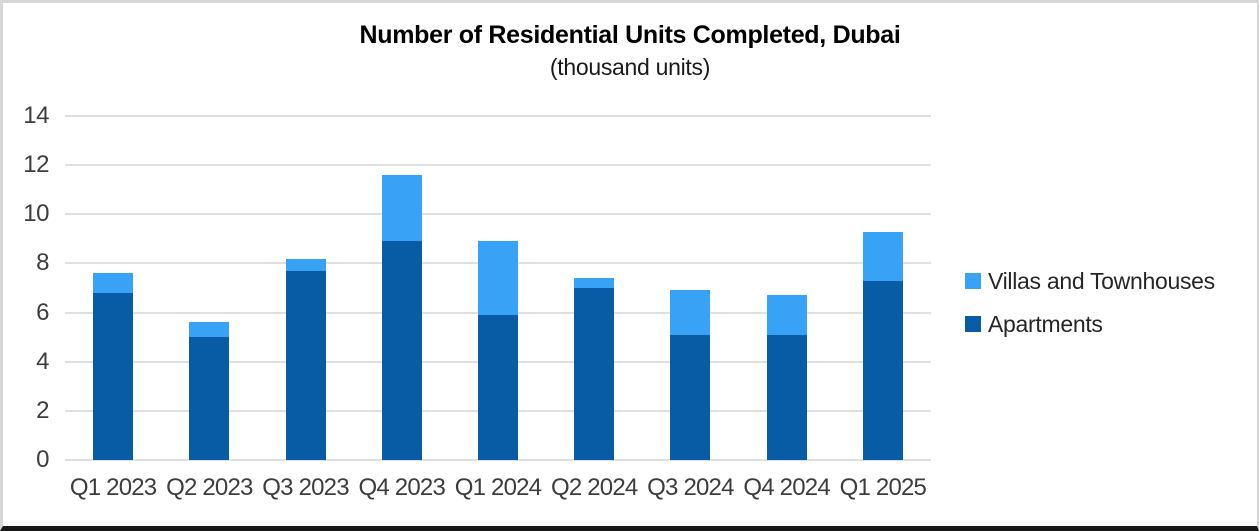 The height and width of the screenshot is (531, 1259). I want to click on legend-item-apartments: Apartments, so click(1090, 324).